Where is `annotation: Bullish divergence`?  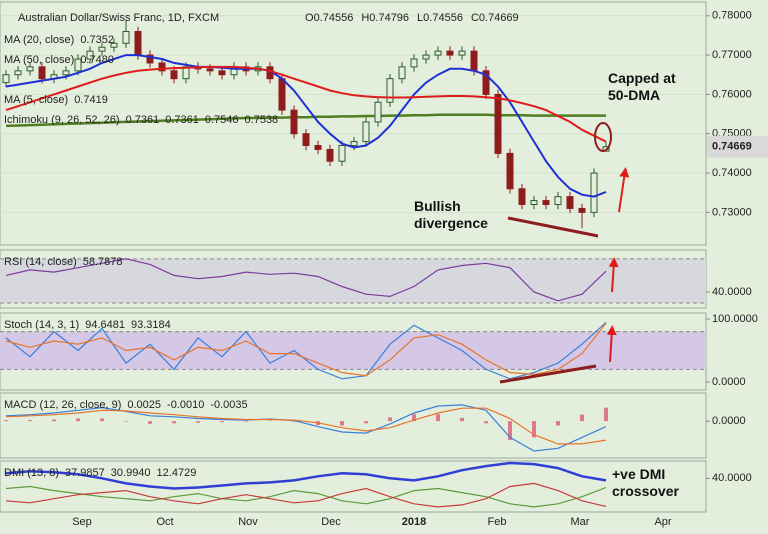
annotation: Bullish divergence is located at coordinates (451, 214).